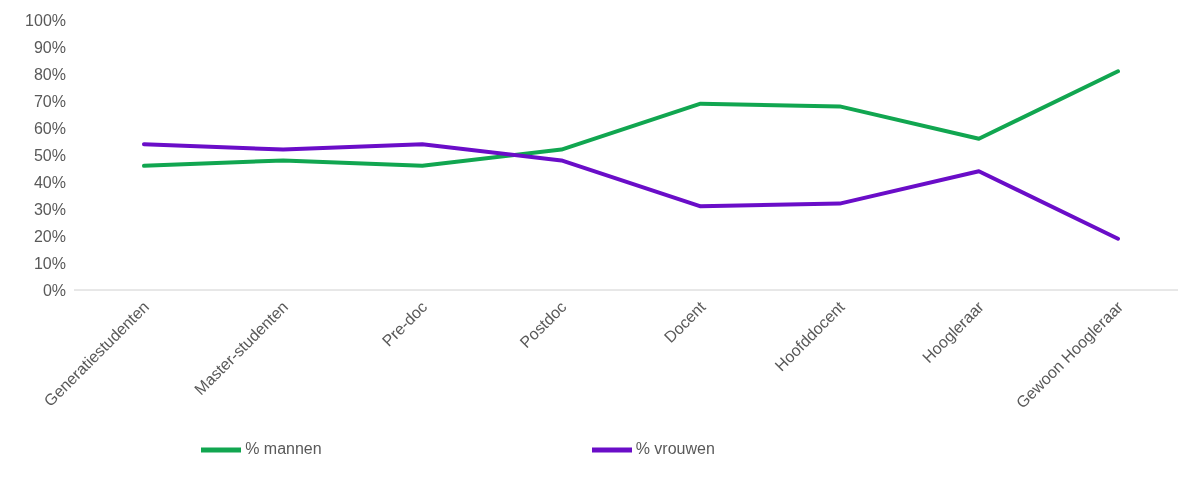 This screenshot has width=1197, height=482. I want to click on y-tick-label: 50%, so click(49, 155).